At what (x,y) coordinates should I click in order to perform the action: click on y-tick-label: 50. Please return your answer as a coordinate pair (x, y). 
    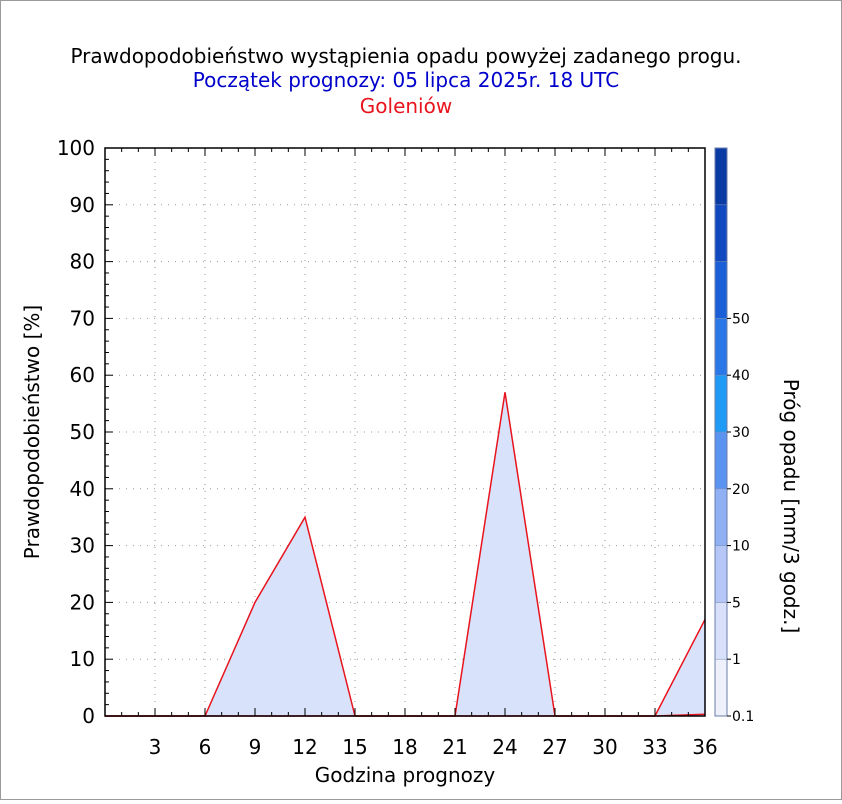
    Looking at the image, I should click on (82, 432).